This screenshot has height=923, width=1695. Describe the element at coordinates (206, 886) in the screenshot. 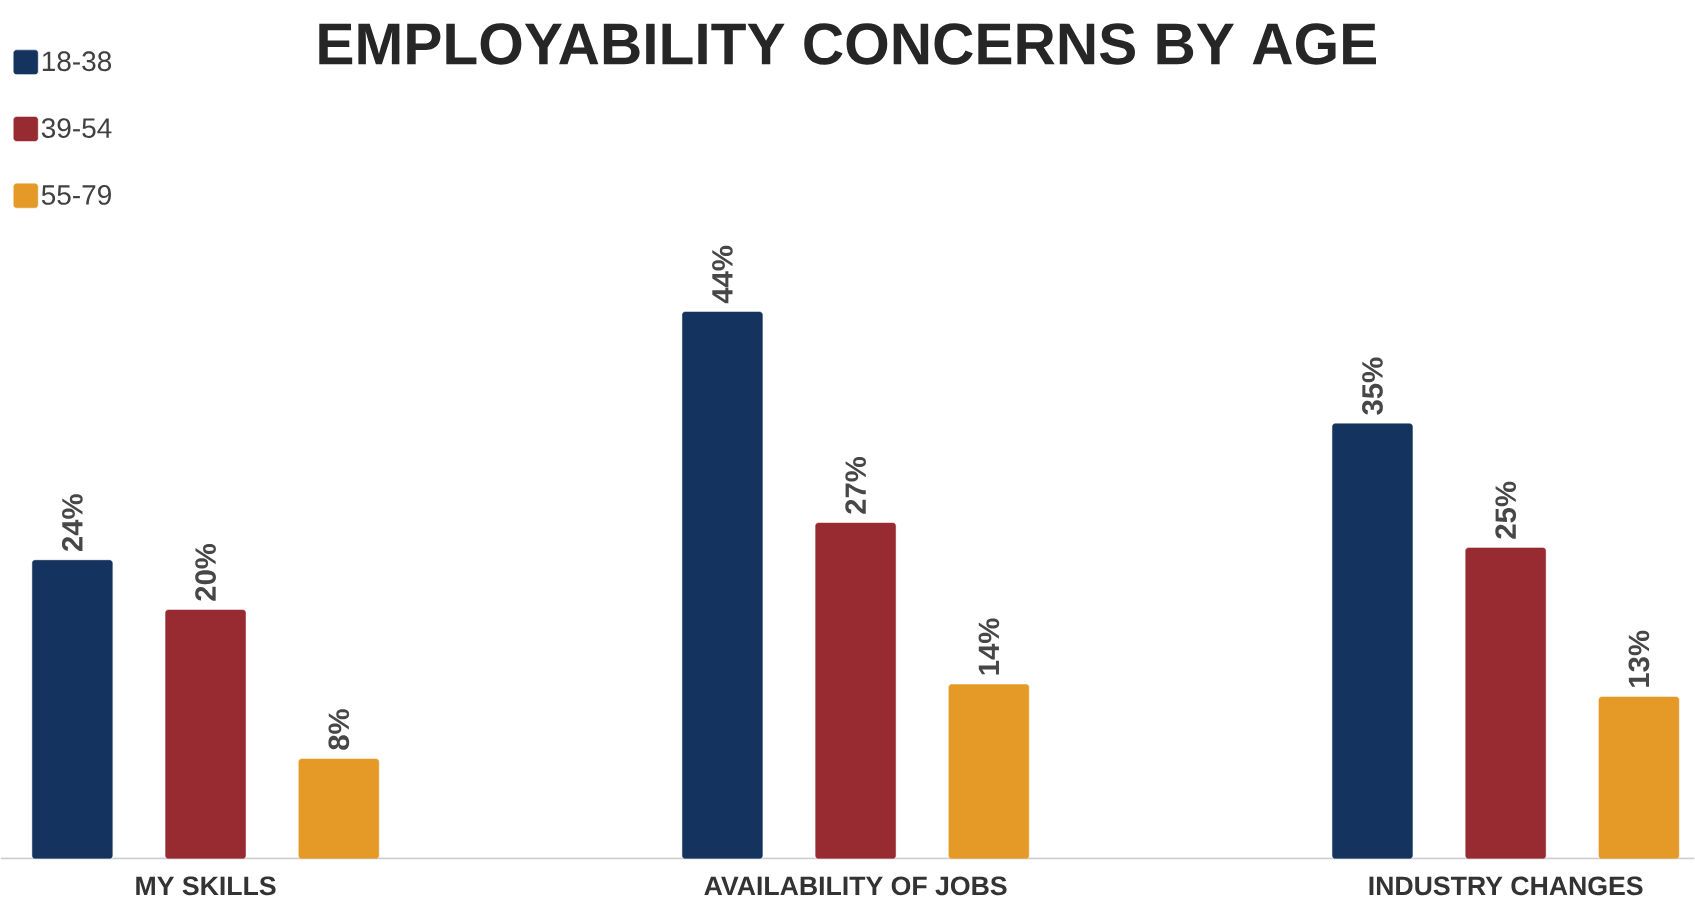

I see `x-tick-label: MY SKILLS` at that location.